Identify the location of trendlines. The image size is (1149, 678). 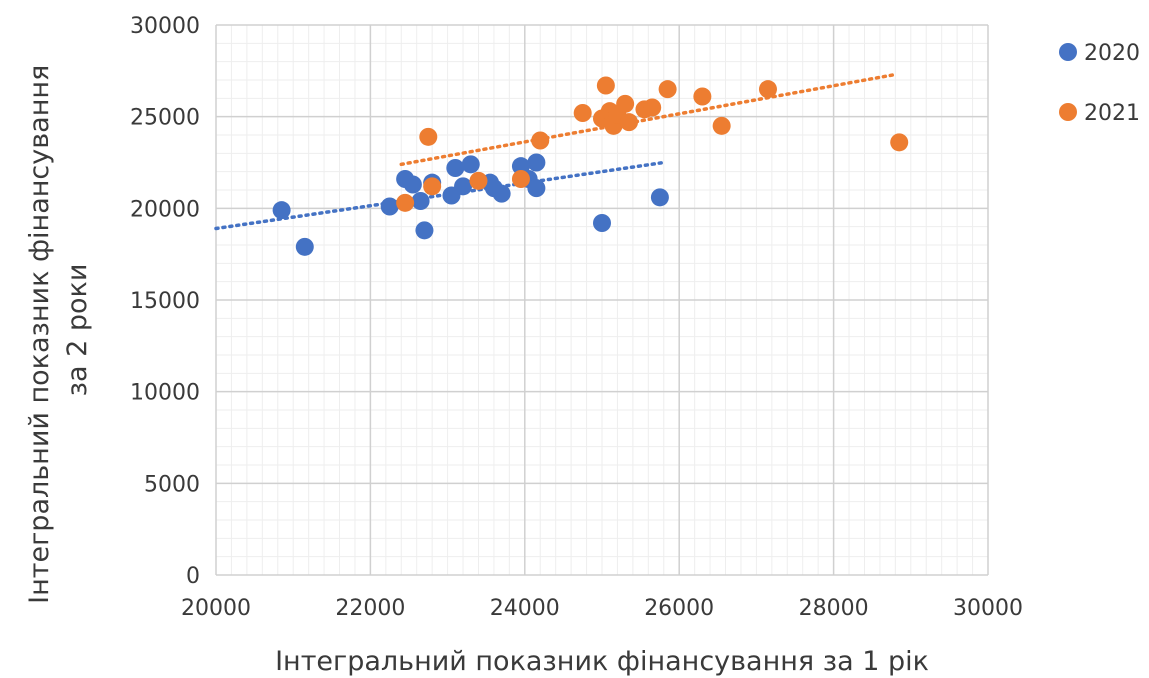
(556, 151).